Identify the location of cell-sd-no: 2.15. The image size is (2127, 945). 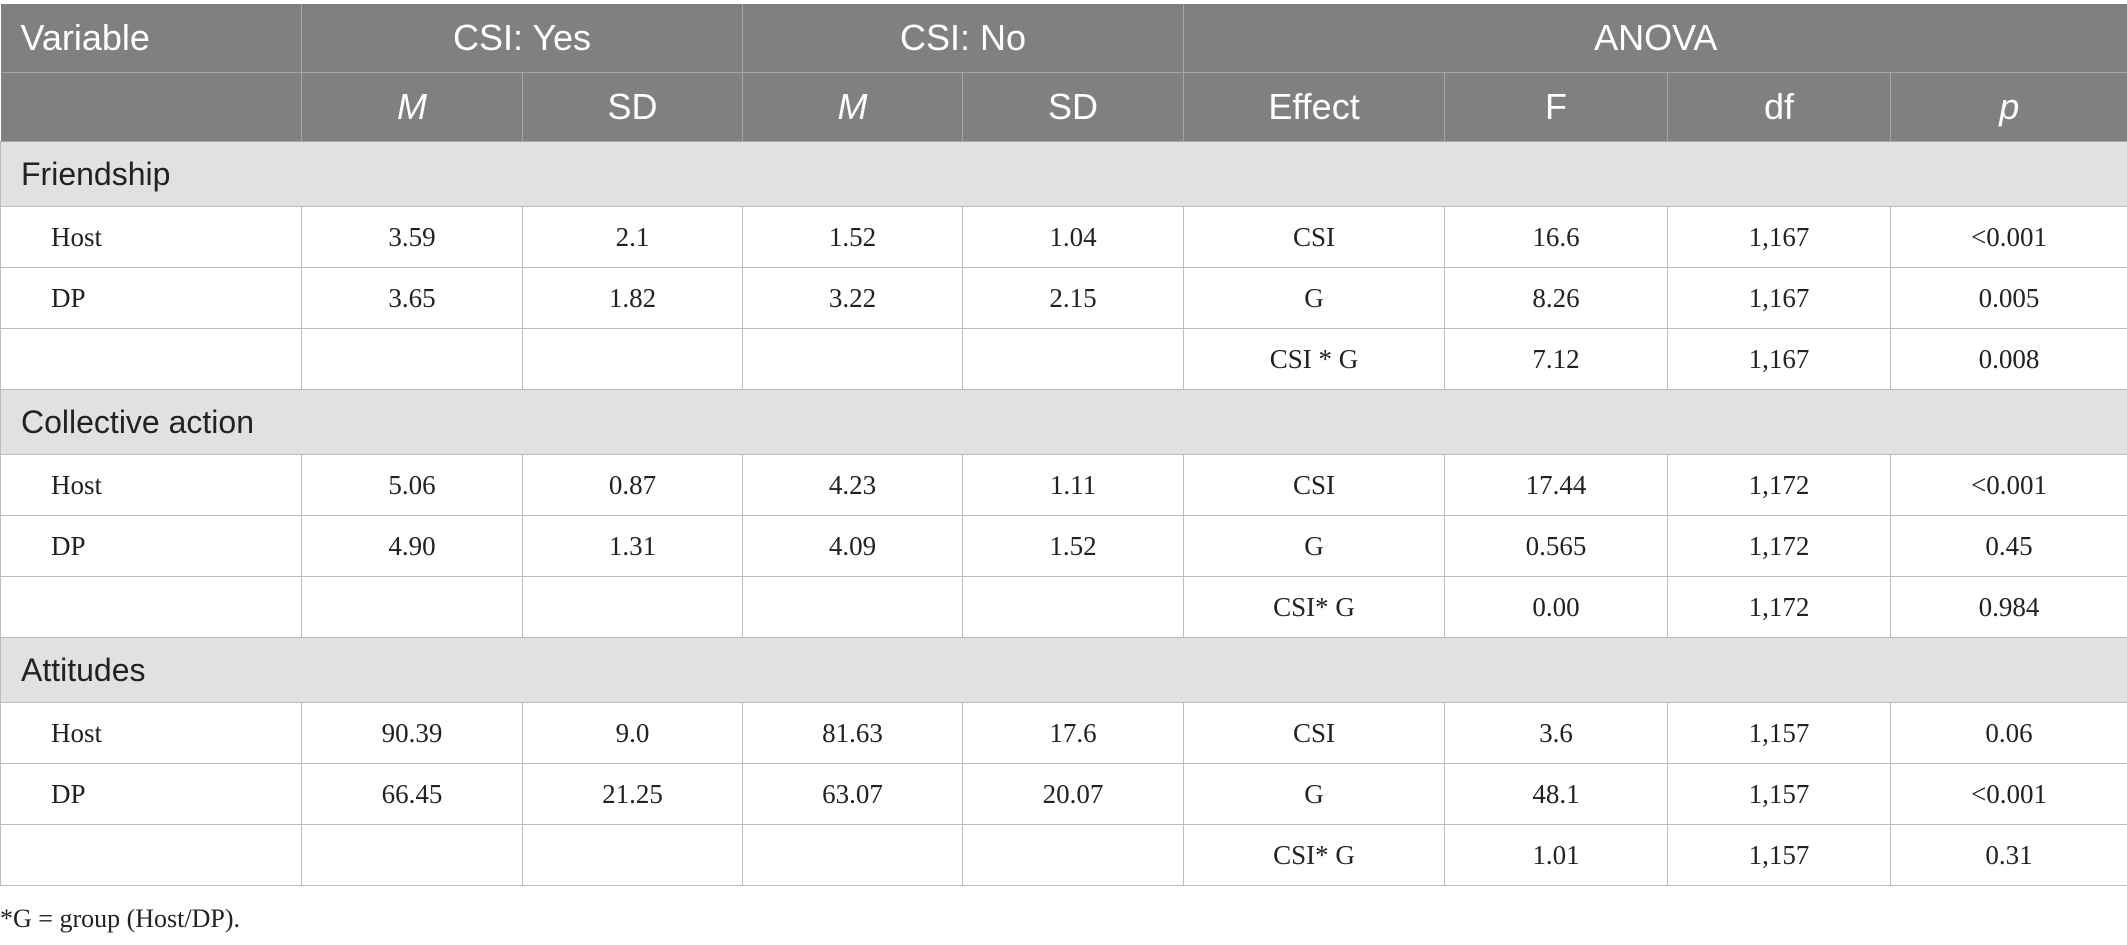
(1073, 298).